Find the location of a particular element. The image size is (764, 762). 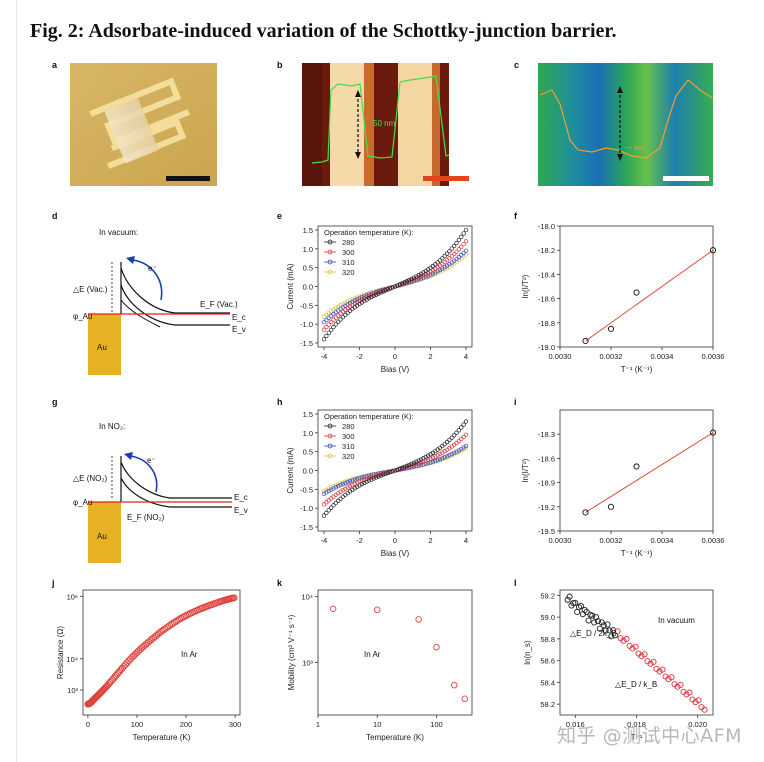

panel-e-legend-label: 310 is located at coordinates (348, 262).